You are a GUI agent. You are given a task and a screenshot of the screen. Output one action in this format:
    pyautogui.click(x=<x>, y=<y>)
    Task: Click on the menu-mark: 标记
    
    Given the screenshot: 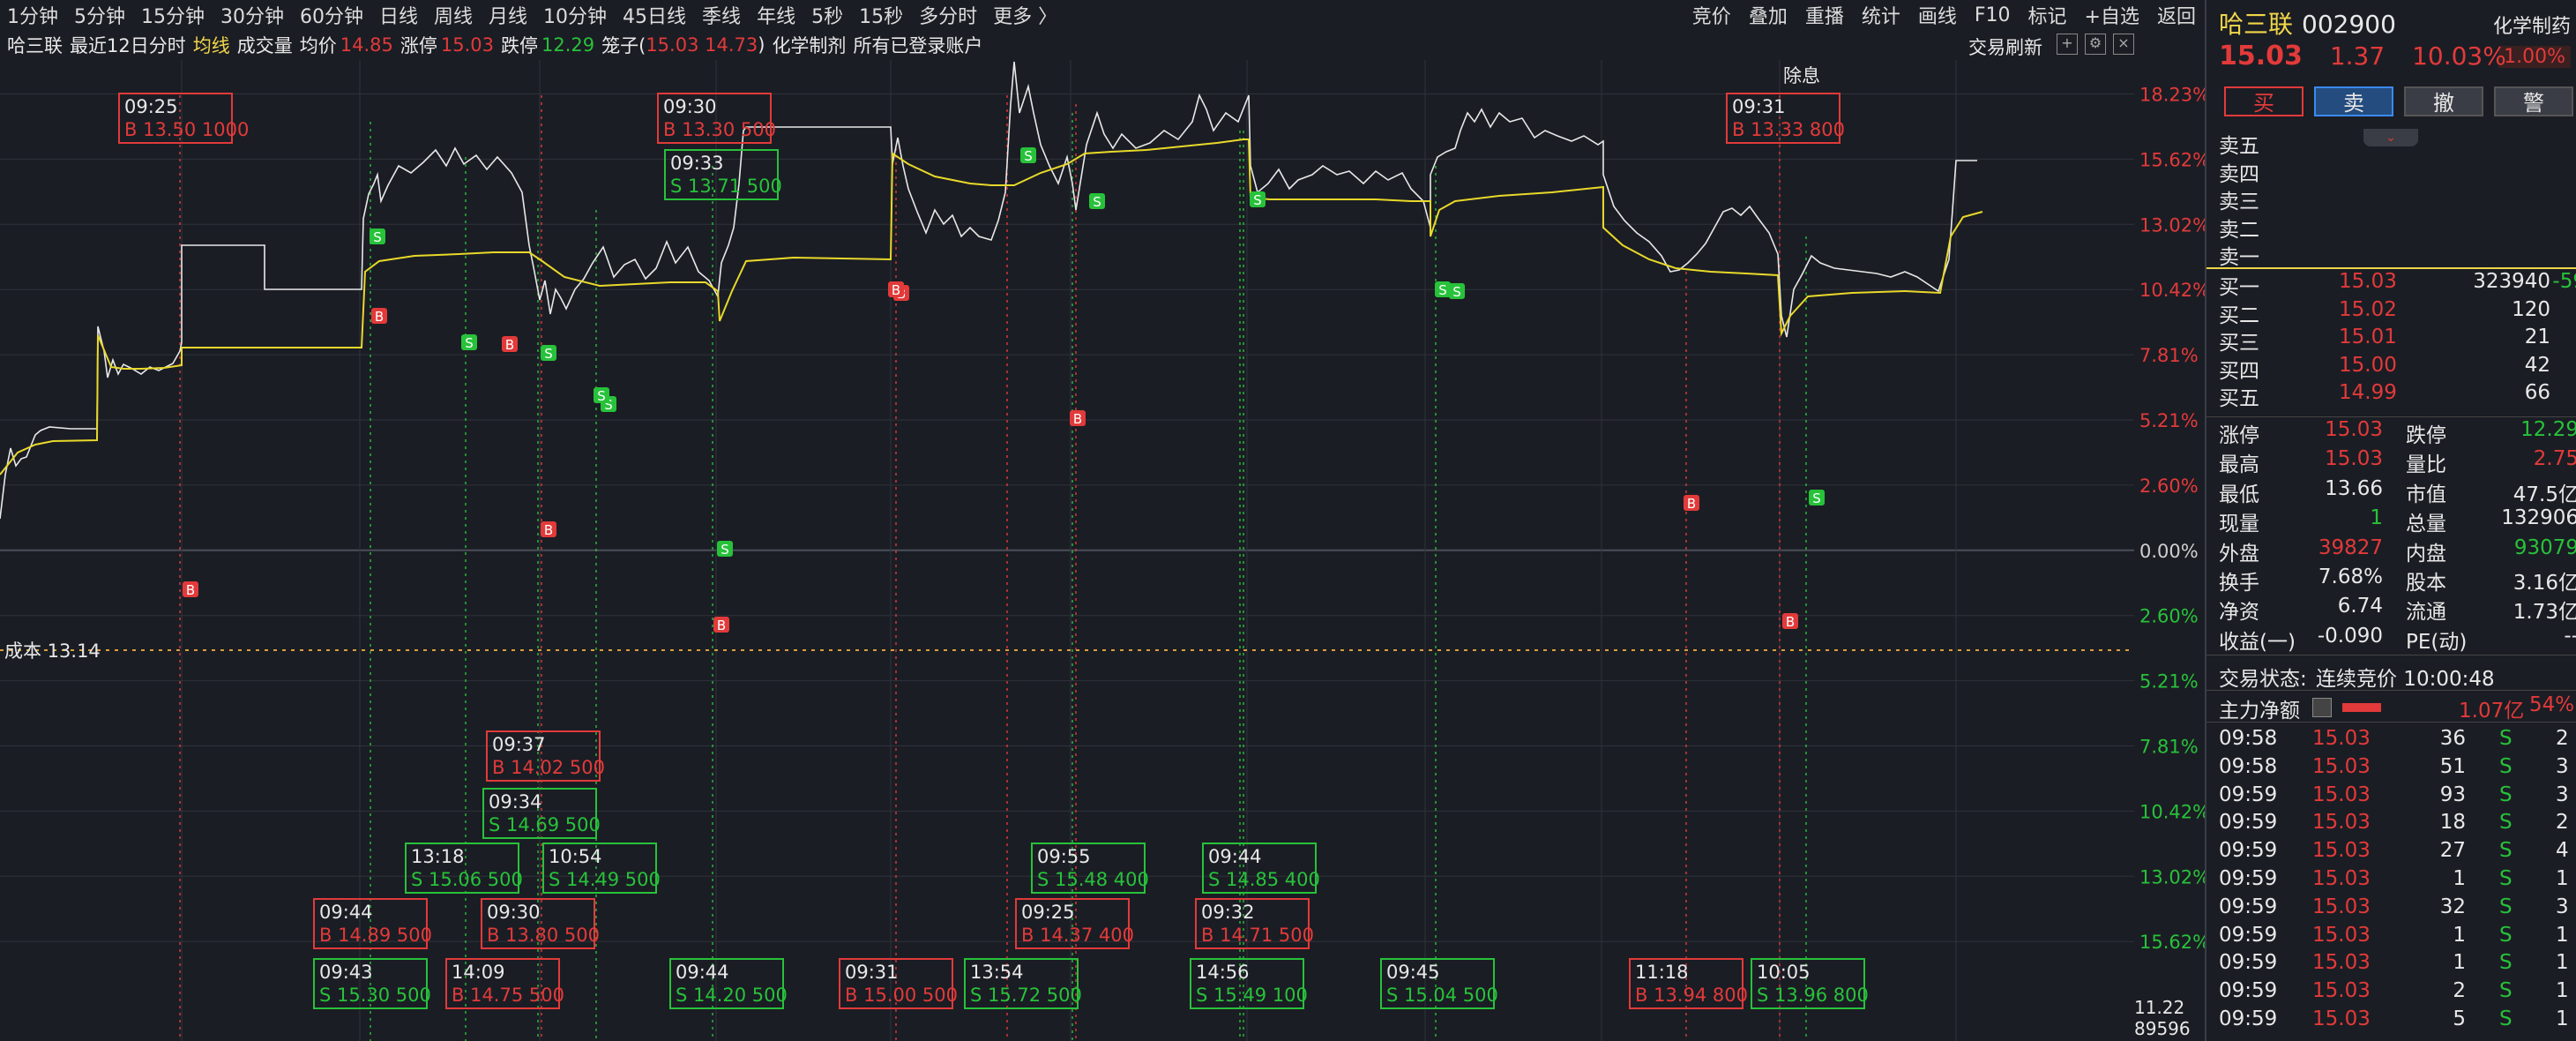 What is the action you would take?
    pyautogui.click(x=2047, y=17)
    